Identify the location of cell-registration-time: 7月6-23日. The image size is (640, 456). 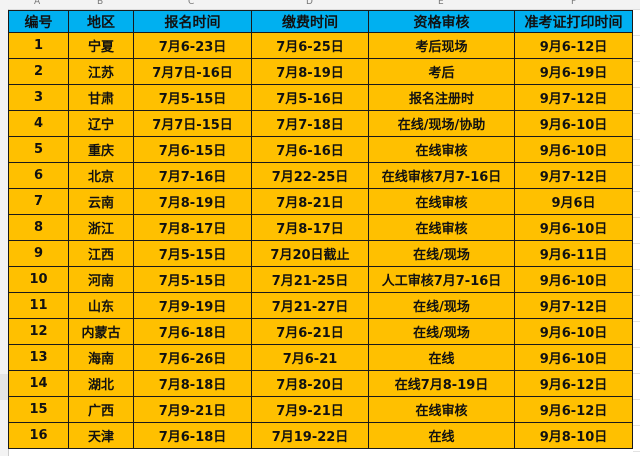
(192, 45).